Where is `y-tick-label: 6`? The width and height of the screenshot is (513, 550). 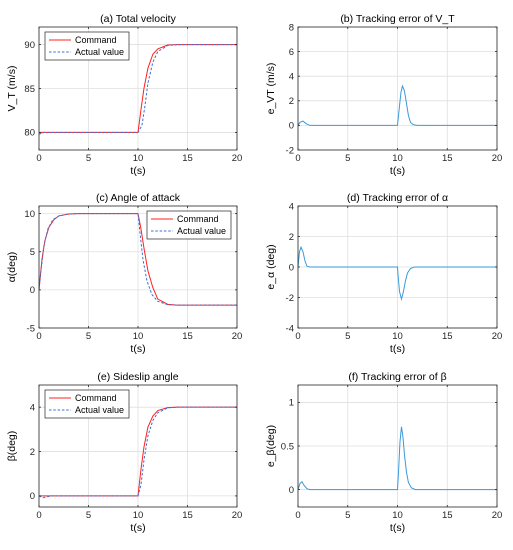 y-tick-label: 6 is located at coordinates (291, 52).